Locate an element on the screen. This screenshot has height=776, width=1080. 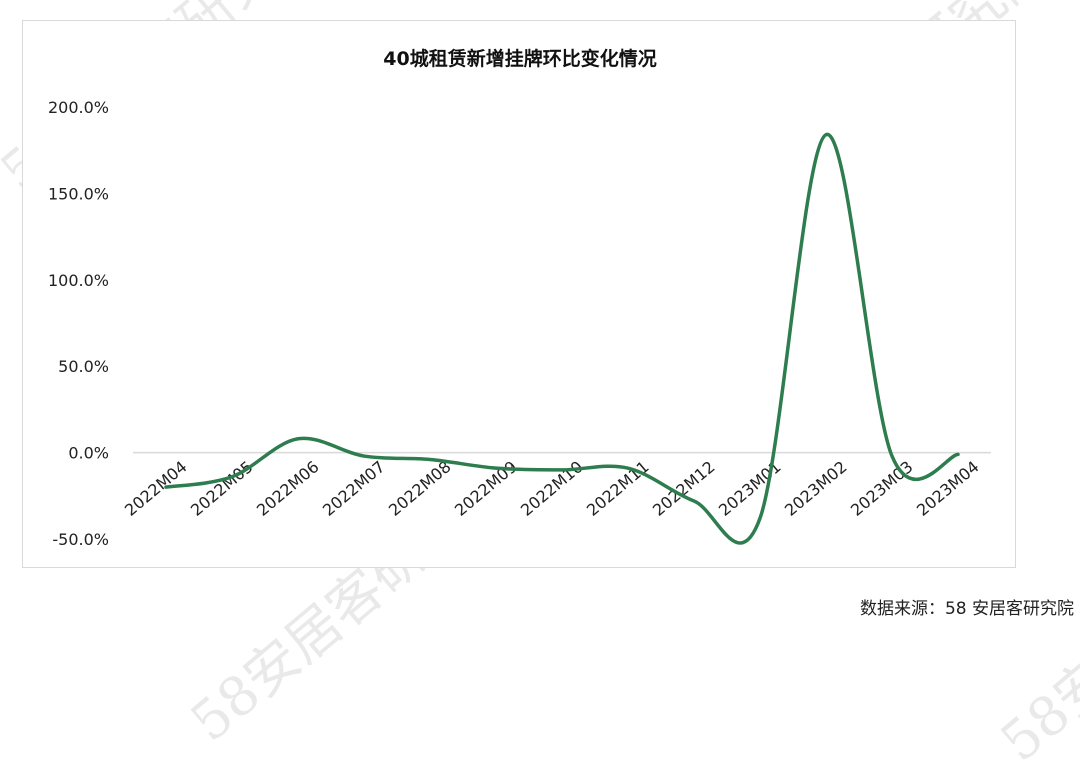
x-tick-label: 2022M04 is located at coordinates (156, 488).